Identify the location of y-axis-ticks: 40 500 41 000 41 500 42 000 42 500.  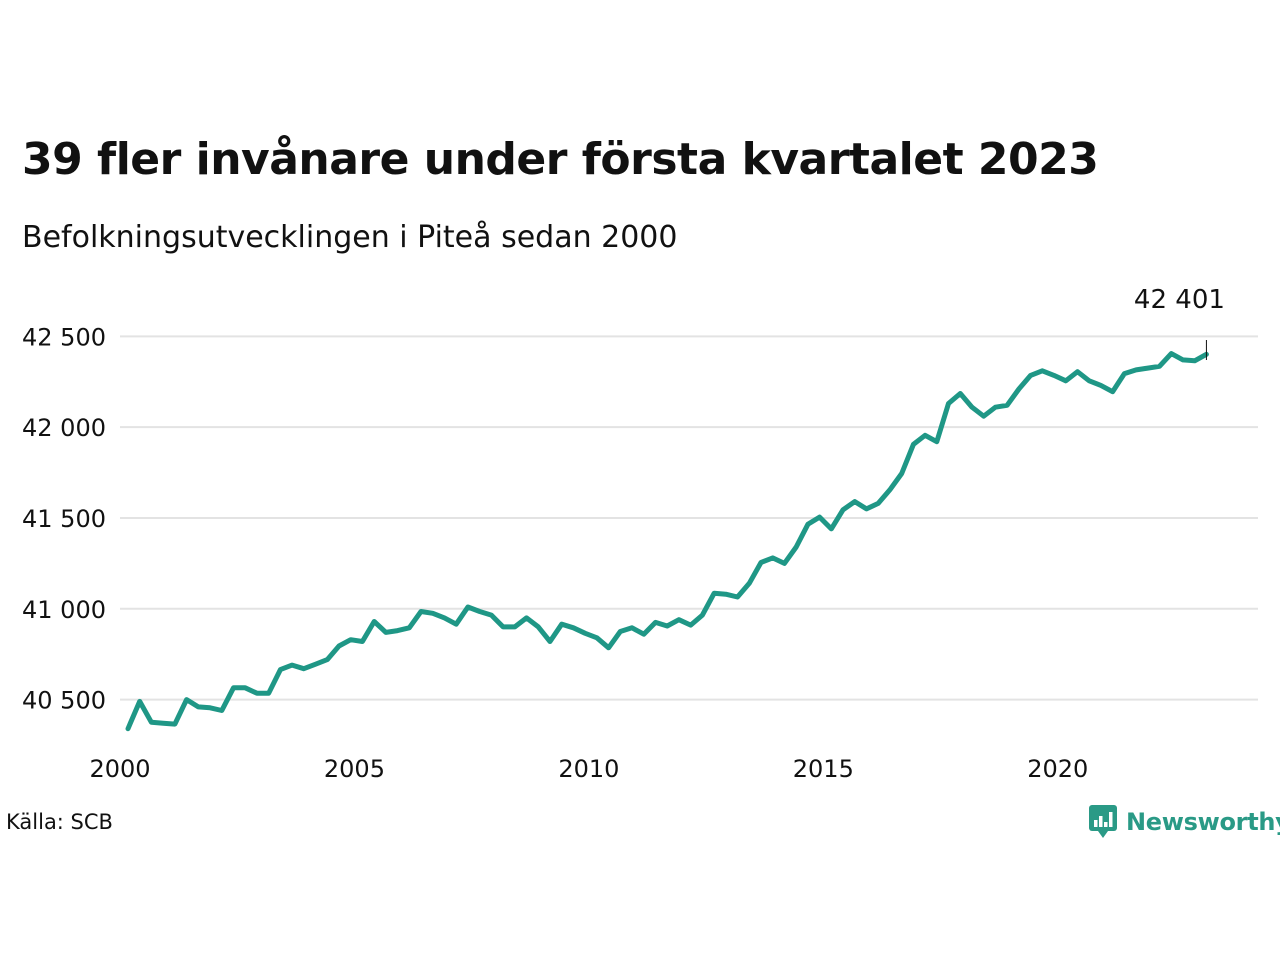
(64, 518).